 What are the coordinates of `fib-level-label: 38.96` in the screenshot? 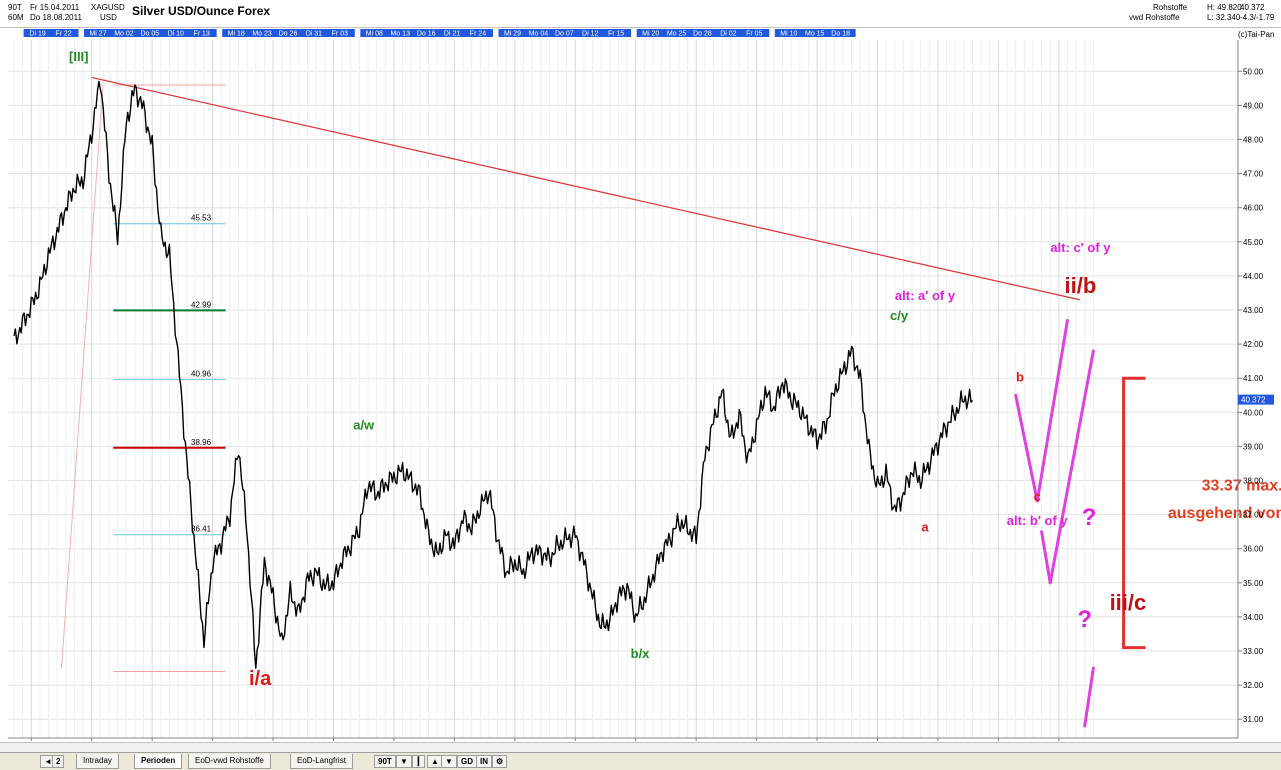 It's located at (201, 442).